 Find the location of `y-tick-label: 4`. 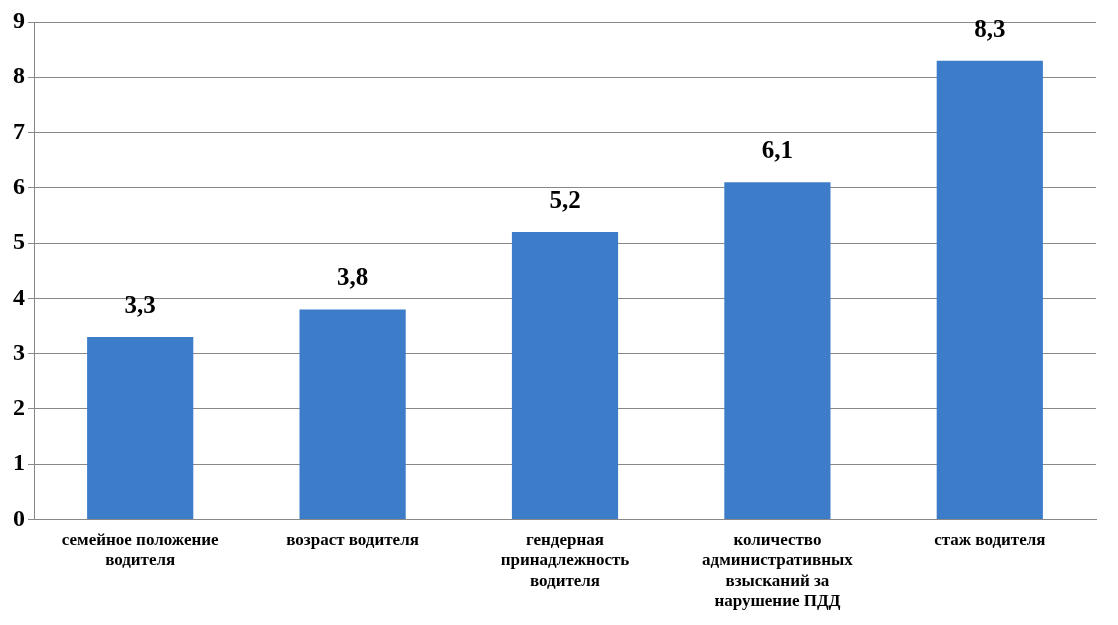

y-tick-label: 4 is located at coordinates (19, 296).